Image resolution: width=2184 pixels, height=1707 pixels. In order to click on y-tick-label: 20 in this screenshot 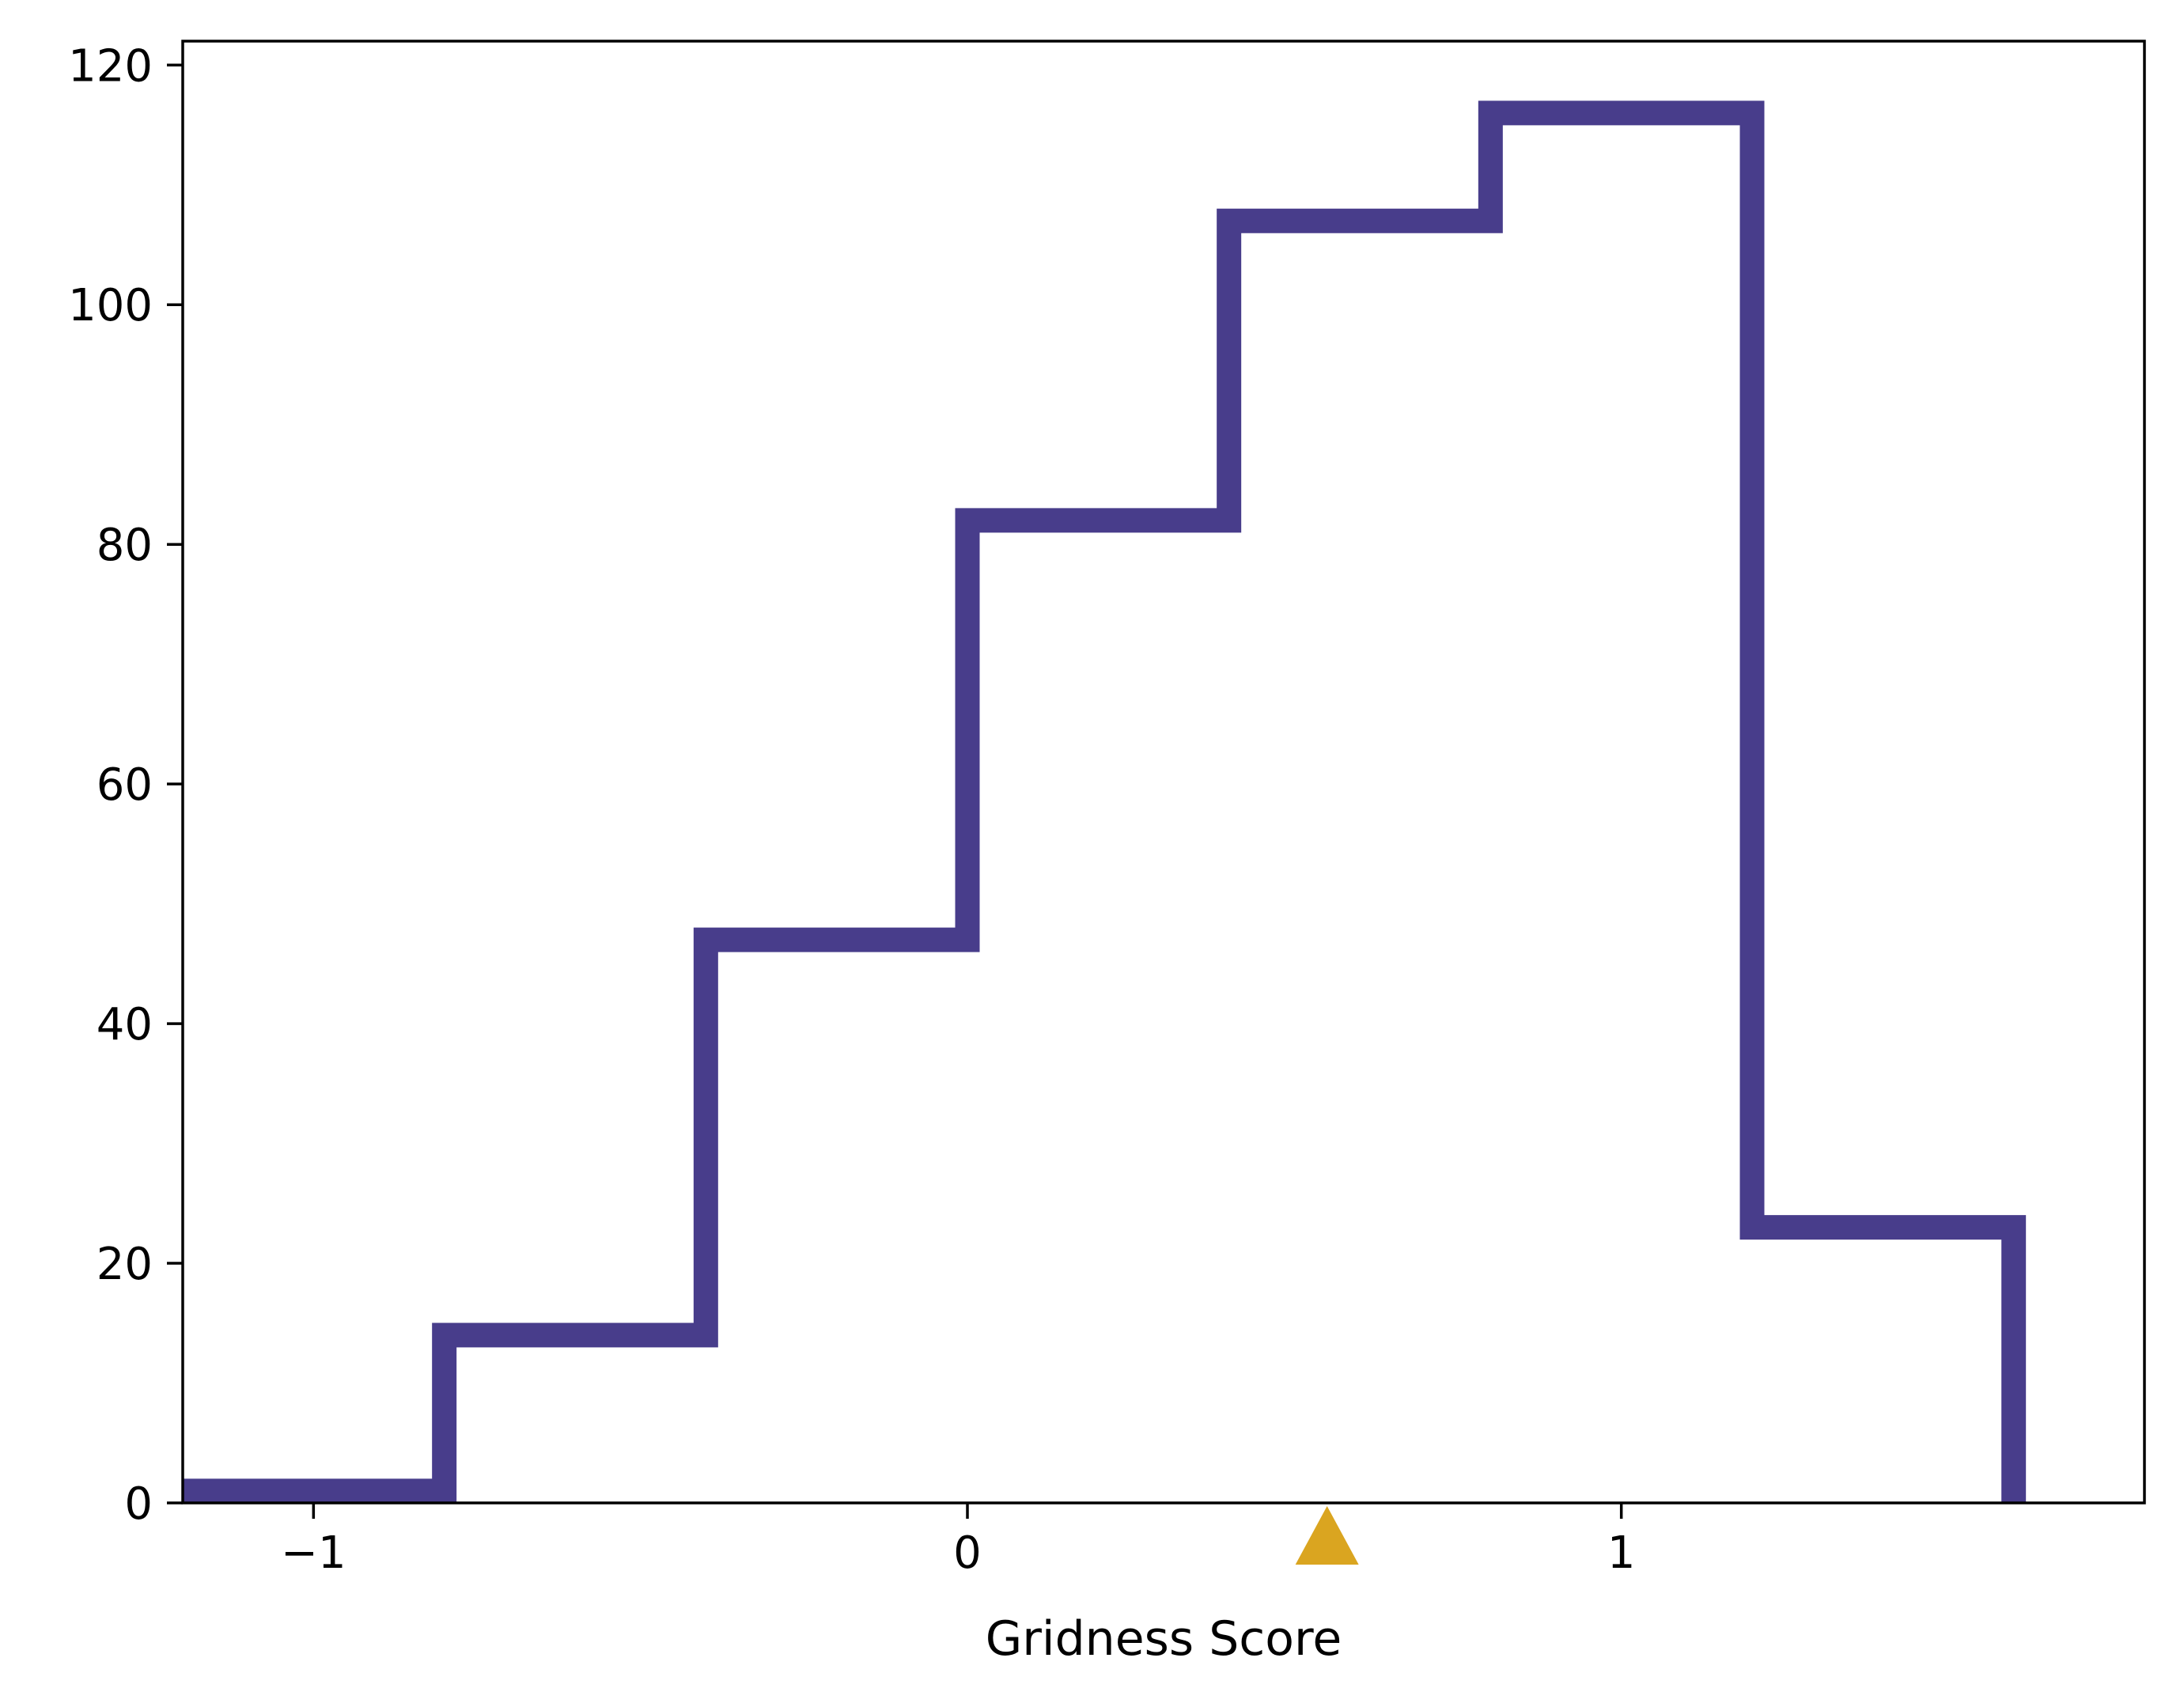, I will do `click(125, 1264)`.